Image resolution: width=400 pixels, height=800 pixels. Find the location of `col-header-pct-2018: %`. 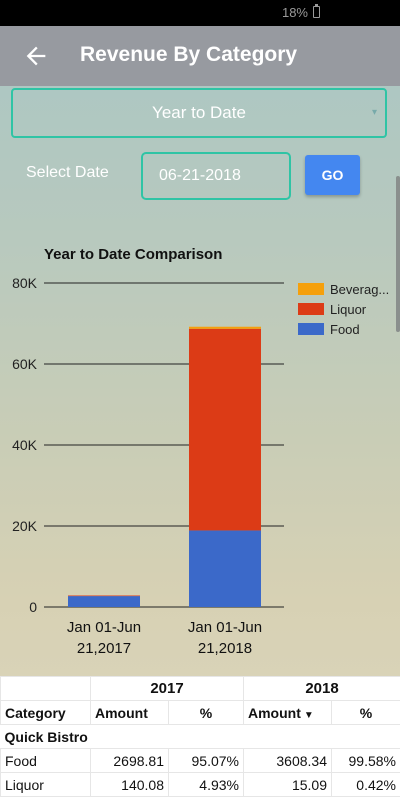

col-header-pct-2018: % is located at coordinates (365, 712).